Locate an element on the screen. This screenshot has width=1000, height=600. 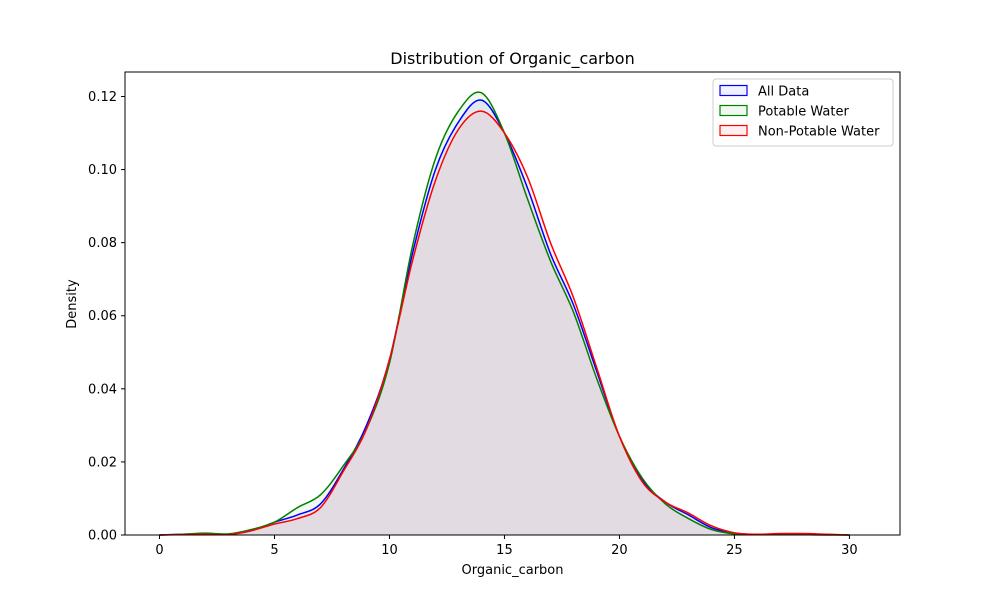
x-tick-label: 15 is located at coordinates (504, 550).